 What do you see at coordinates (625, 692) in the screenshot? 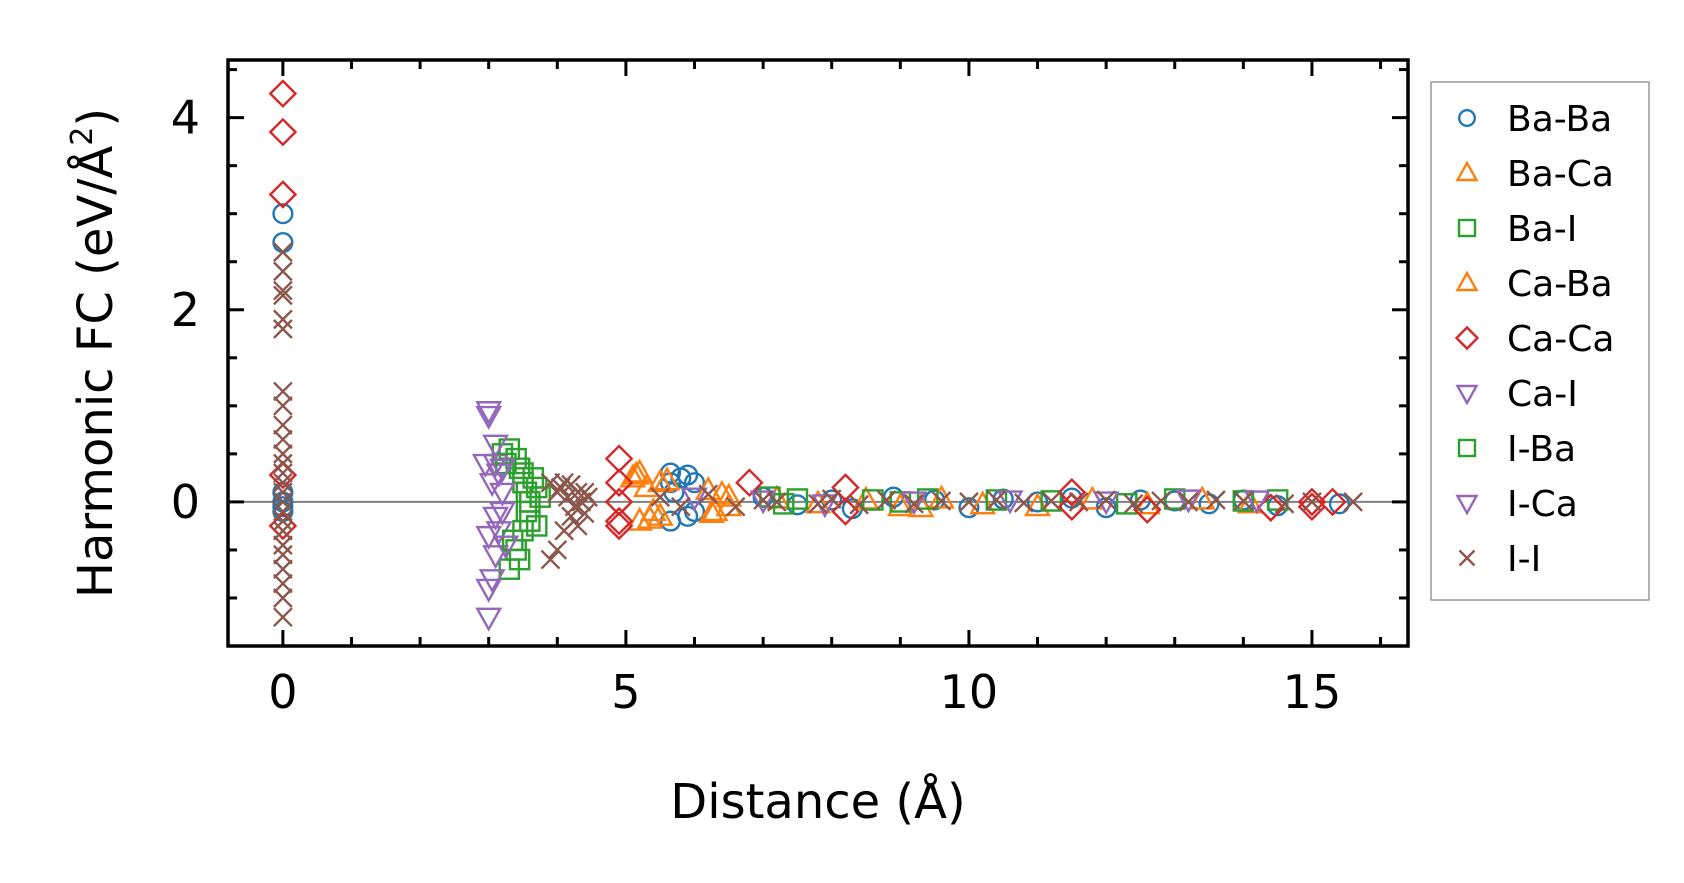
I see `x-tick-label: 5` at bounding box center [625, 692].